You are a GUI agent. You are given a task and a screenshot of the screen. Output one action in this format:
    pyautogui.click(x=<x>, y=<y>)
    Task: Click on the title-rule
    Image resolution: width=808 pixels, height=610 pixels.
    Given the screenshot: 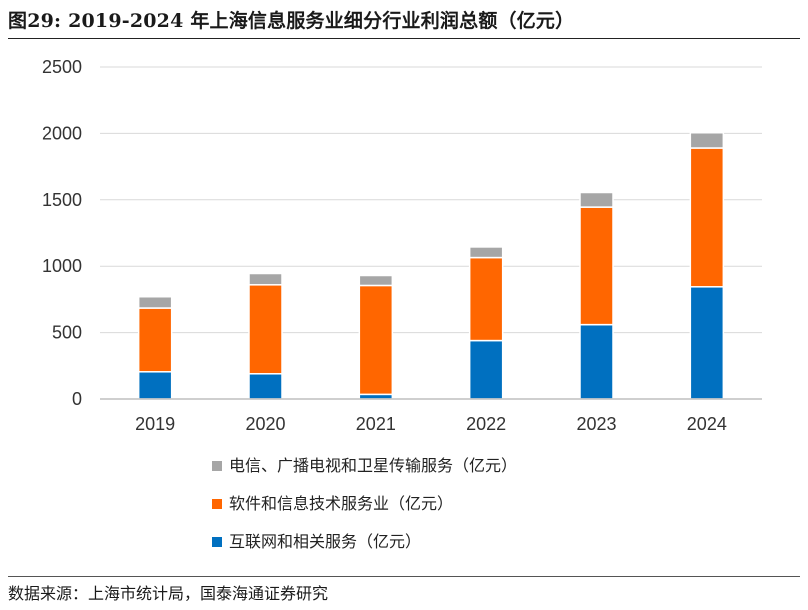 What is the action you would take?
    pyautogui.click(x=404, y=38)
    